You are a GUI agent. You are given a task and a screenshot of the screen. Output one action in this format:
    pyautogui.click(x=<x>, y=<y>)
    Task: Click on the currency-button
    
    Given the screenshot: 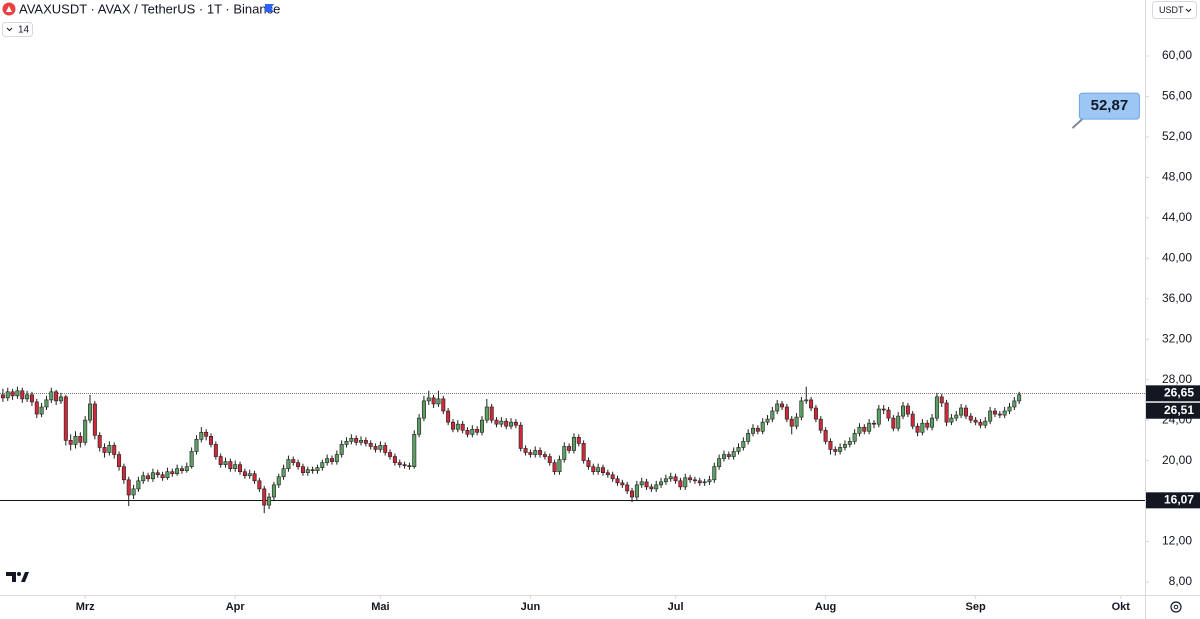 What is the action you would take?
    pyautogui.click(x=1174, y=10)
    